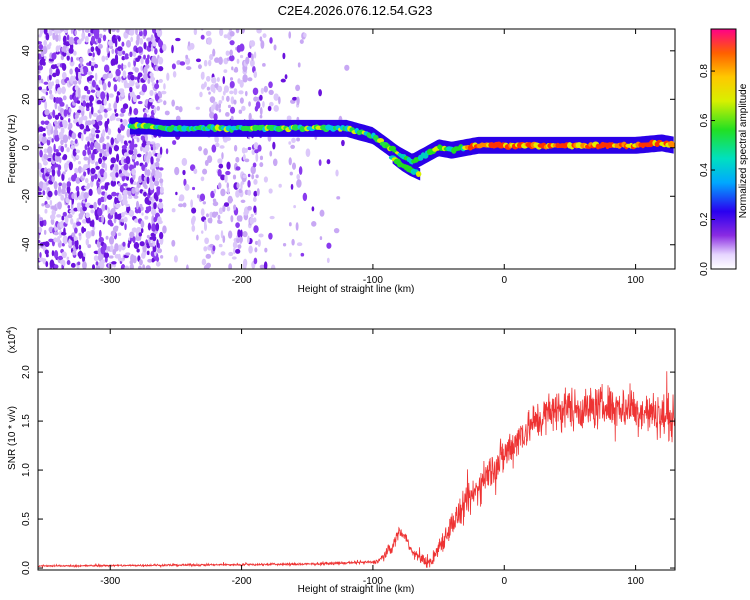 This screenshot has width=750, height=600. I want to click on snr-scale-factor: (x104), so click(12, 340).